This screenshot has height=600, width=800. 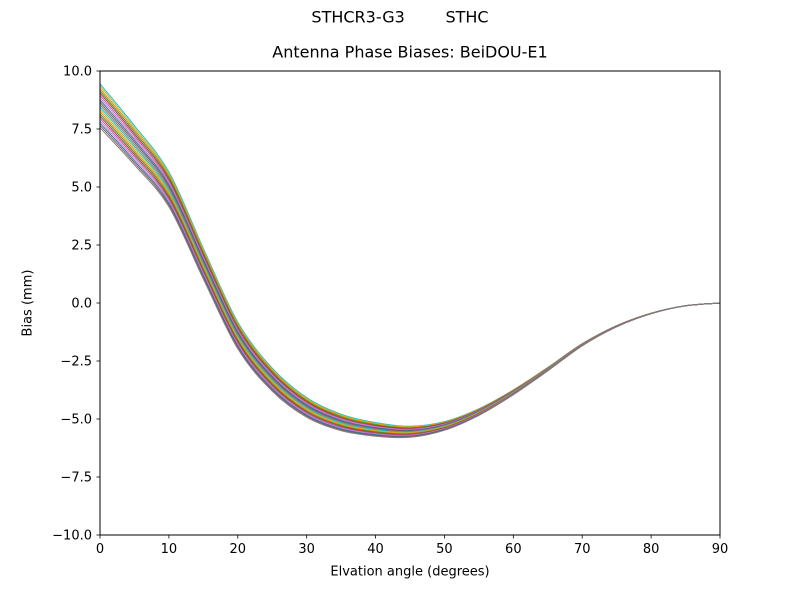 I want to click on x-tick-label: 60, so click(x=513, y=549).